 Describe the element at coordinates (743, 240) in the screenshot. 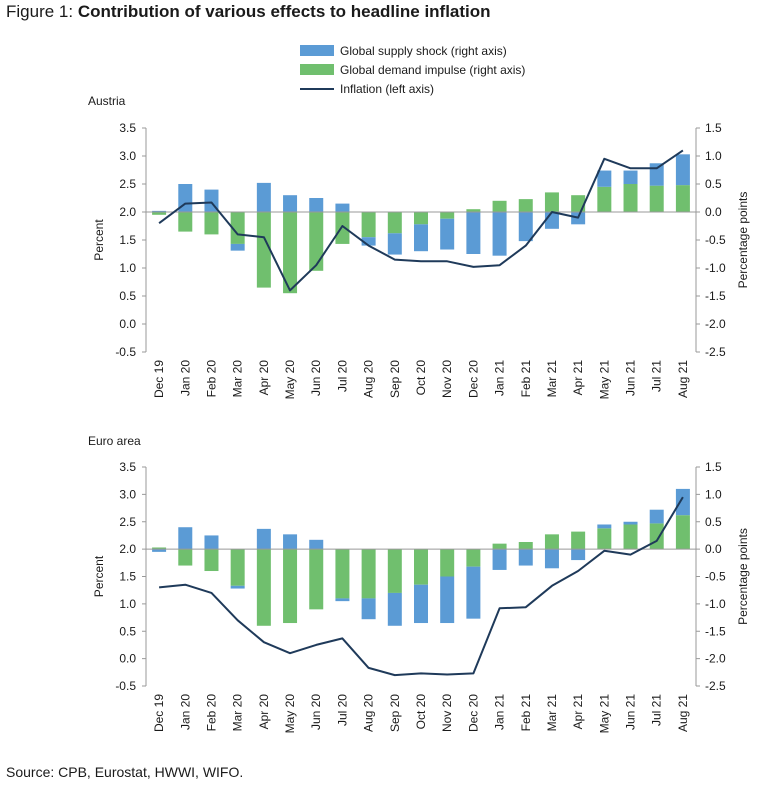

I see `right-axis-title: Percentage points` at that location.